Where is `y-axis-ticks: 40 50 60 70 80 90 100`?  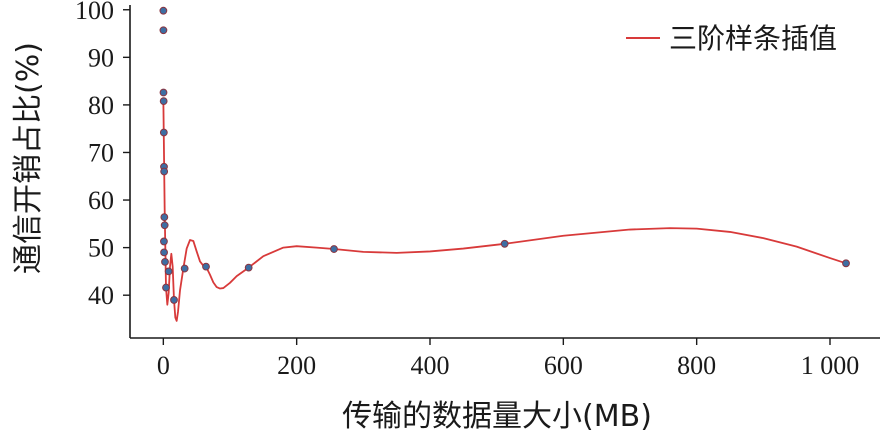
y-axis-ticks: 40 50 60 70 80 90 100 is located at coordinates (102, 155).